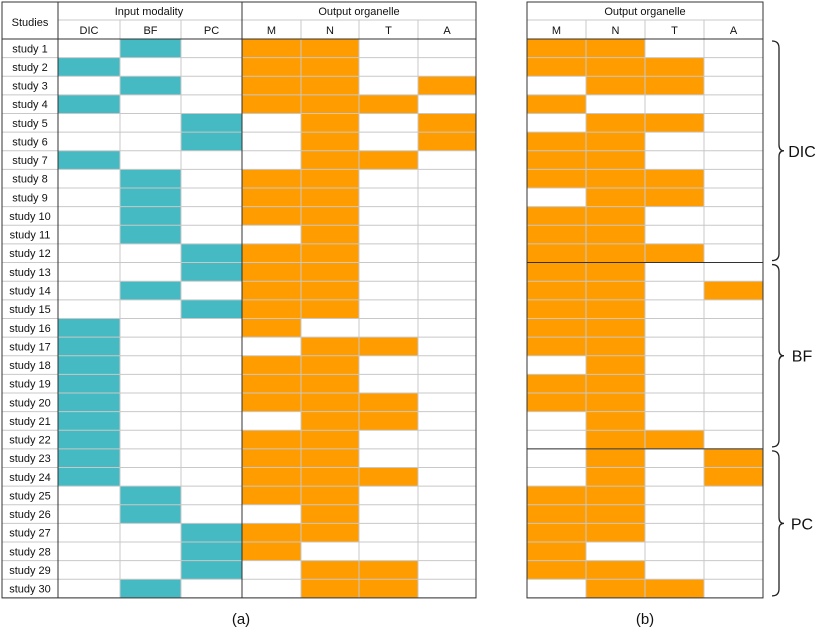 The width and height of the screenshot is (830, 641). Describe the element at coordinates (616, 31) in the screenshot. I see `output-col-label-b-n: N` at that location.